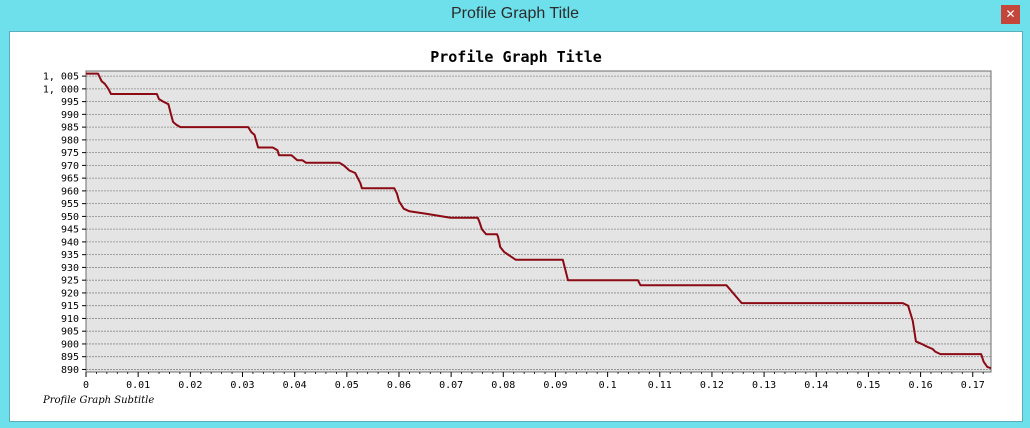  Describe the element at coordinates (399, 385) in the screenshot. I see `x-tick-label: 0.06` at that location.